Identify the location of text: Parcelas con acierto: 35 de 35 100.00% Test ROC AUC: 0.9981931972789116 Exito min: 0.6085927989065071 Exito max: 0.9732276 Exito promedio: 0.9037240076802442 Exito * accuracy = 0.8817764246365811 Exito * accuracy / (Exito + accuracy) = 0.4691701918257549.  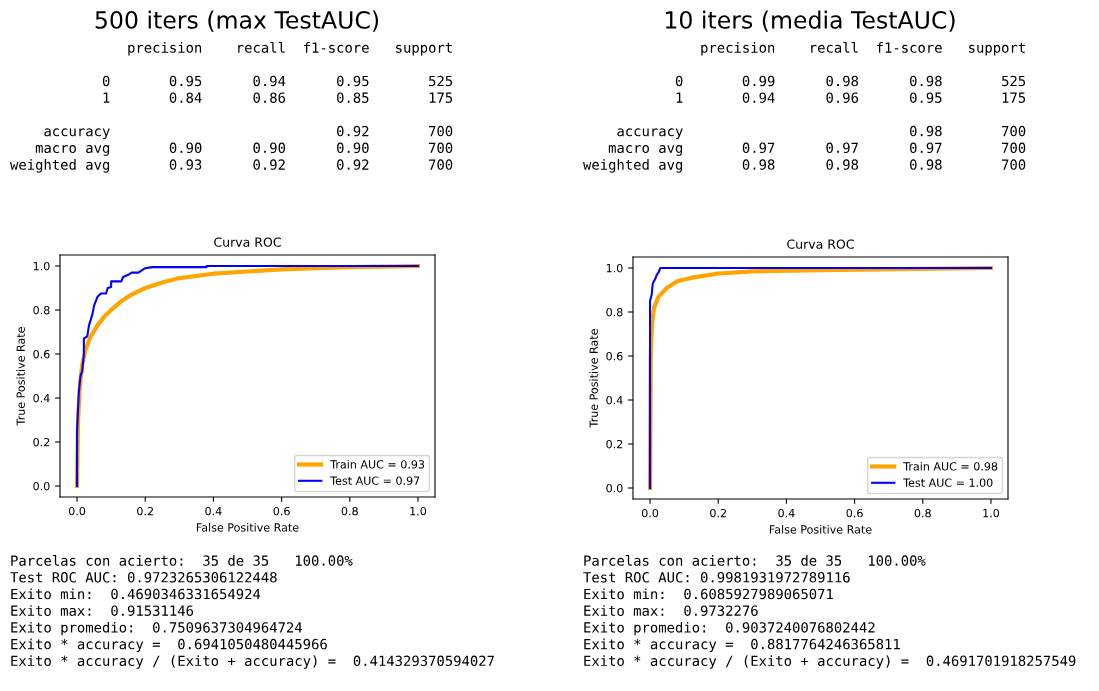
(829, 612).